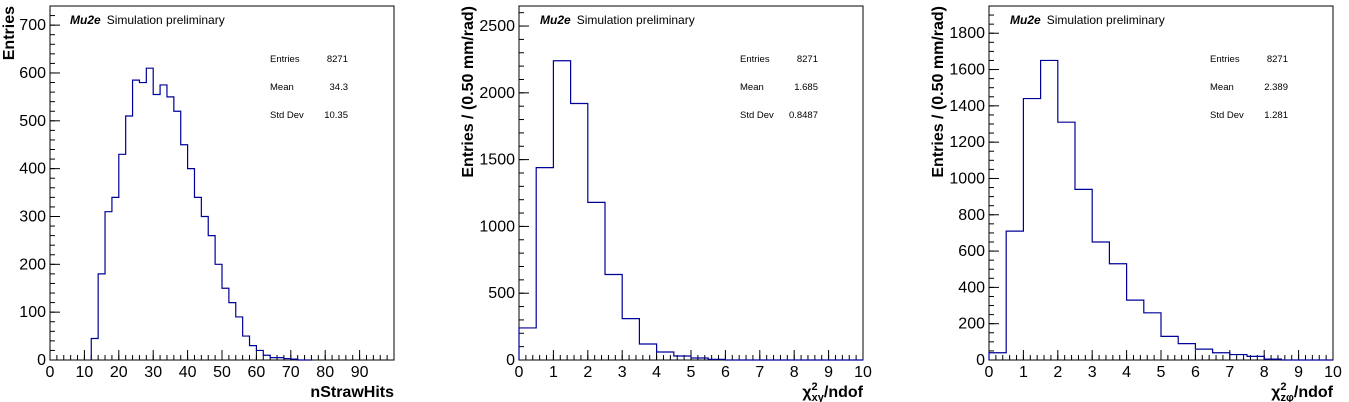  Describe the element at coordinates (832, 391) in the screenshot. I see `x-axis-title: χ2 xy/ndof` at that location.